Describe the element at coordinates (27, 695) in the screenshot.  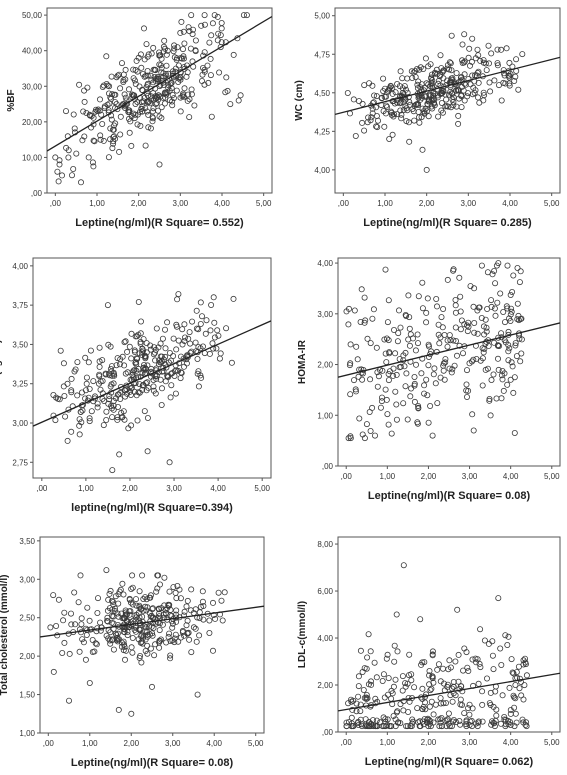
I see `y-tick-label: 1,50` at that location.